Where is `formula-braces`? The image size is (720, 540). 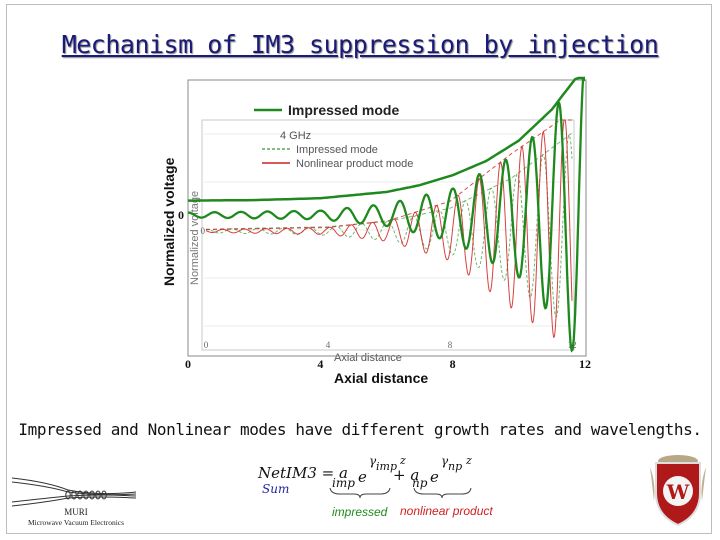 formula-braces is located at coordinates (400, 493).